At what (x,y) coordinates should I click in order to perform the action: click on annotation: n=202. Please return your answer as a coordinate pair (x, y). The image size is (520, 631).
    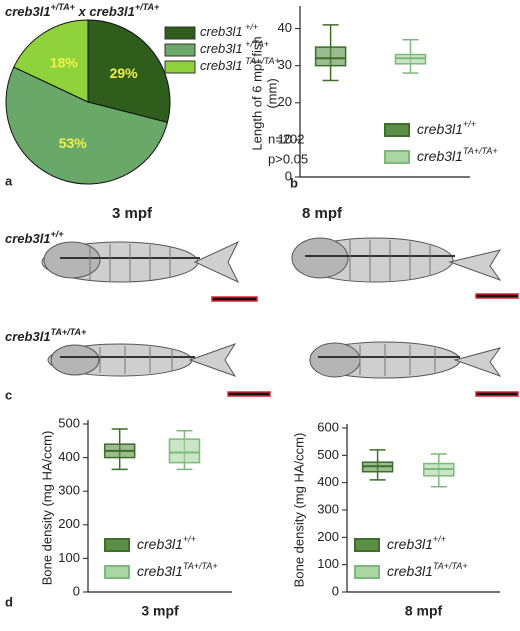
    Looking at the image, I should click on (286, 138).